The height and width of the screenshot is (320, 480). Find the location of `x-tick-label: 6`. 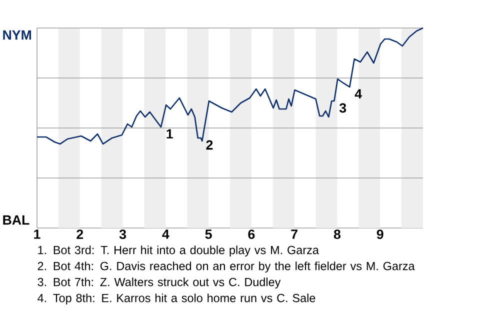

x-tick-label: 6 is located at coordinates (251, 235).